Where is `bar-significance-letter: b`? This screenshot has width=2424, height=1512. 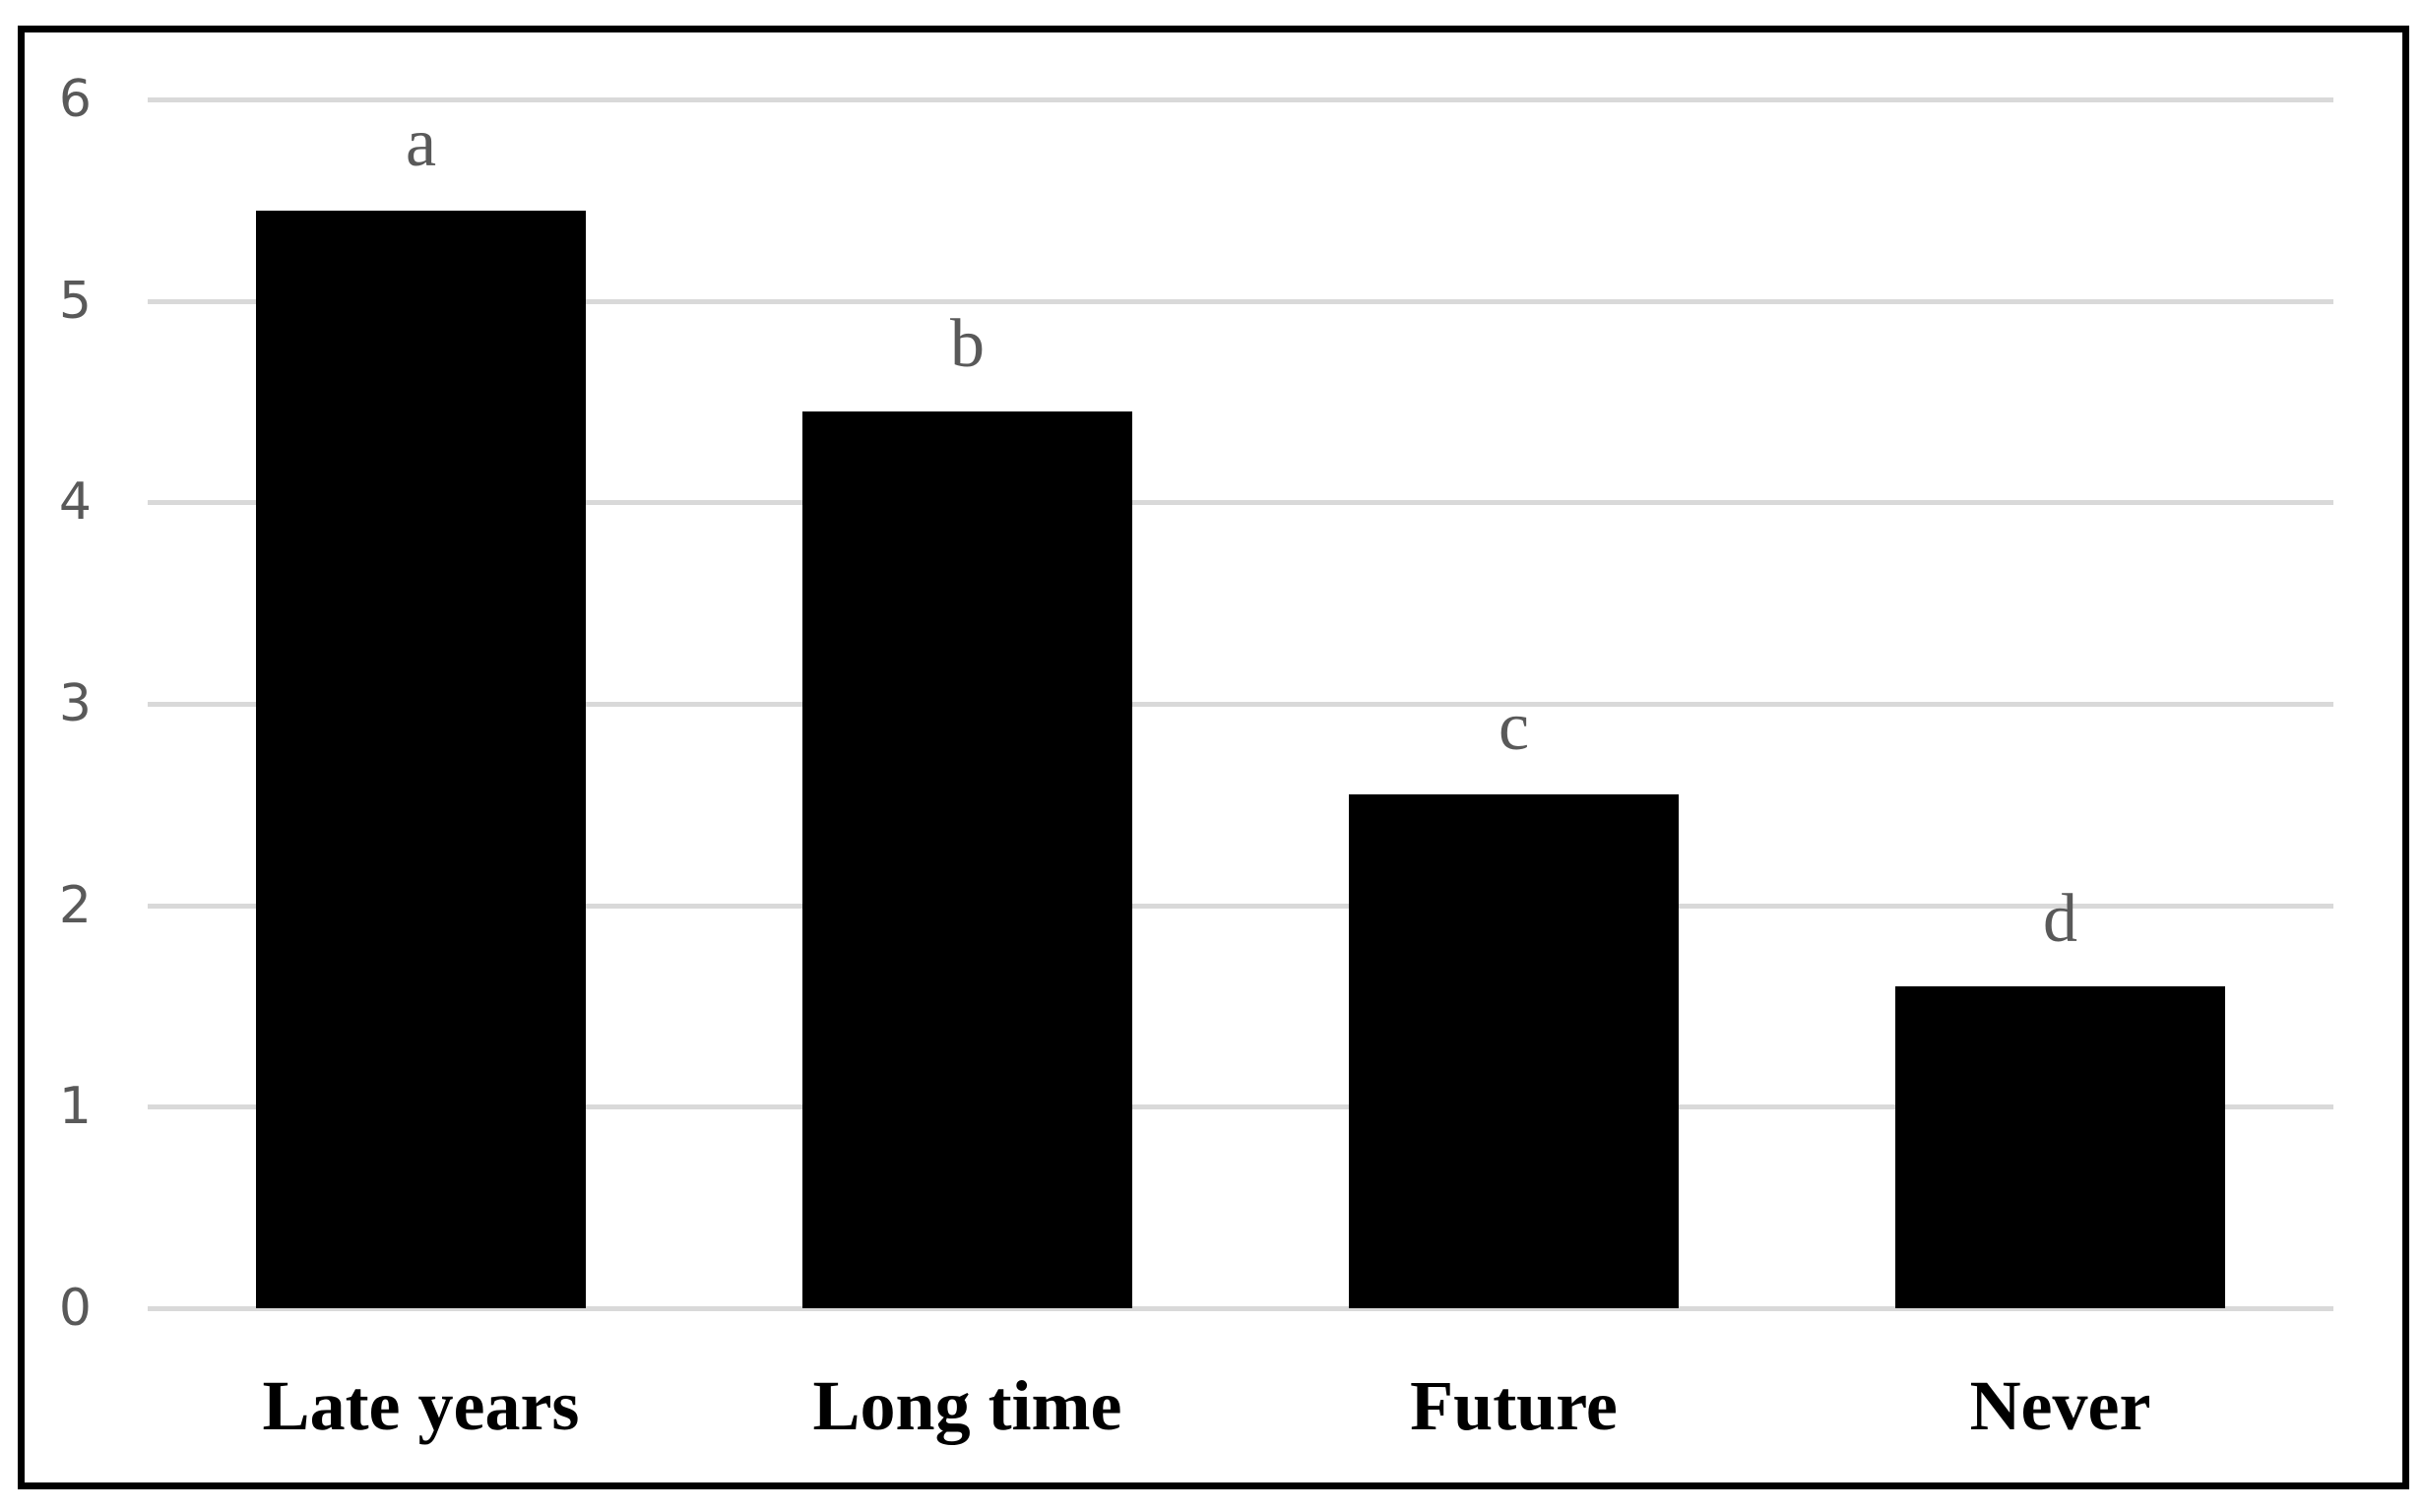
bar-significance-letter: b is located at coordinates (967, 344).